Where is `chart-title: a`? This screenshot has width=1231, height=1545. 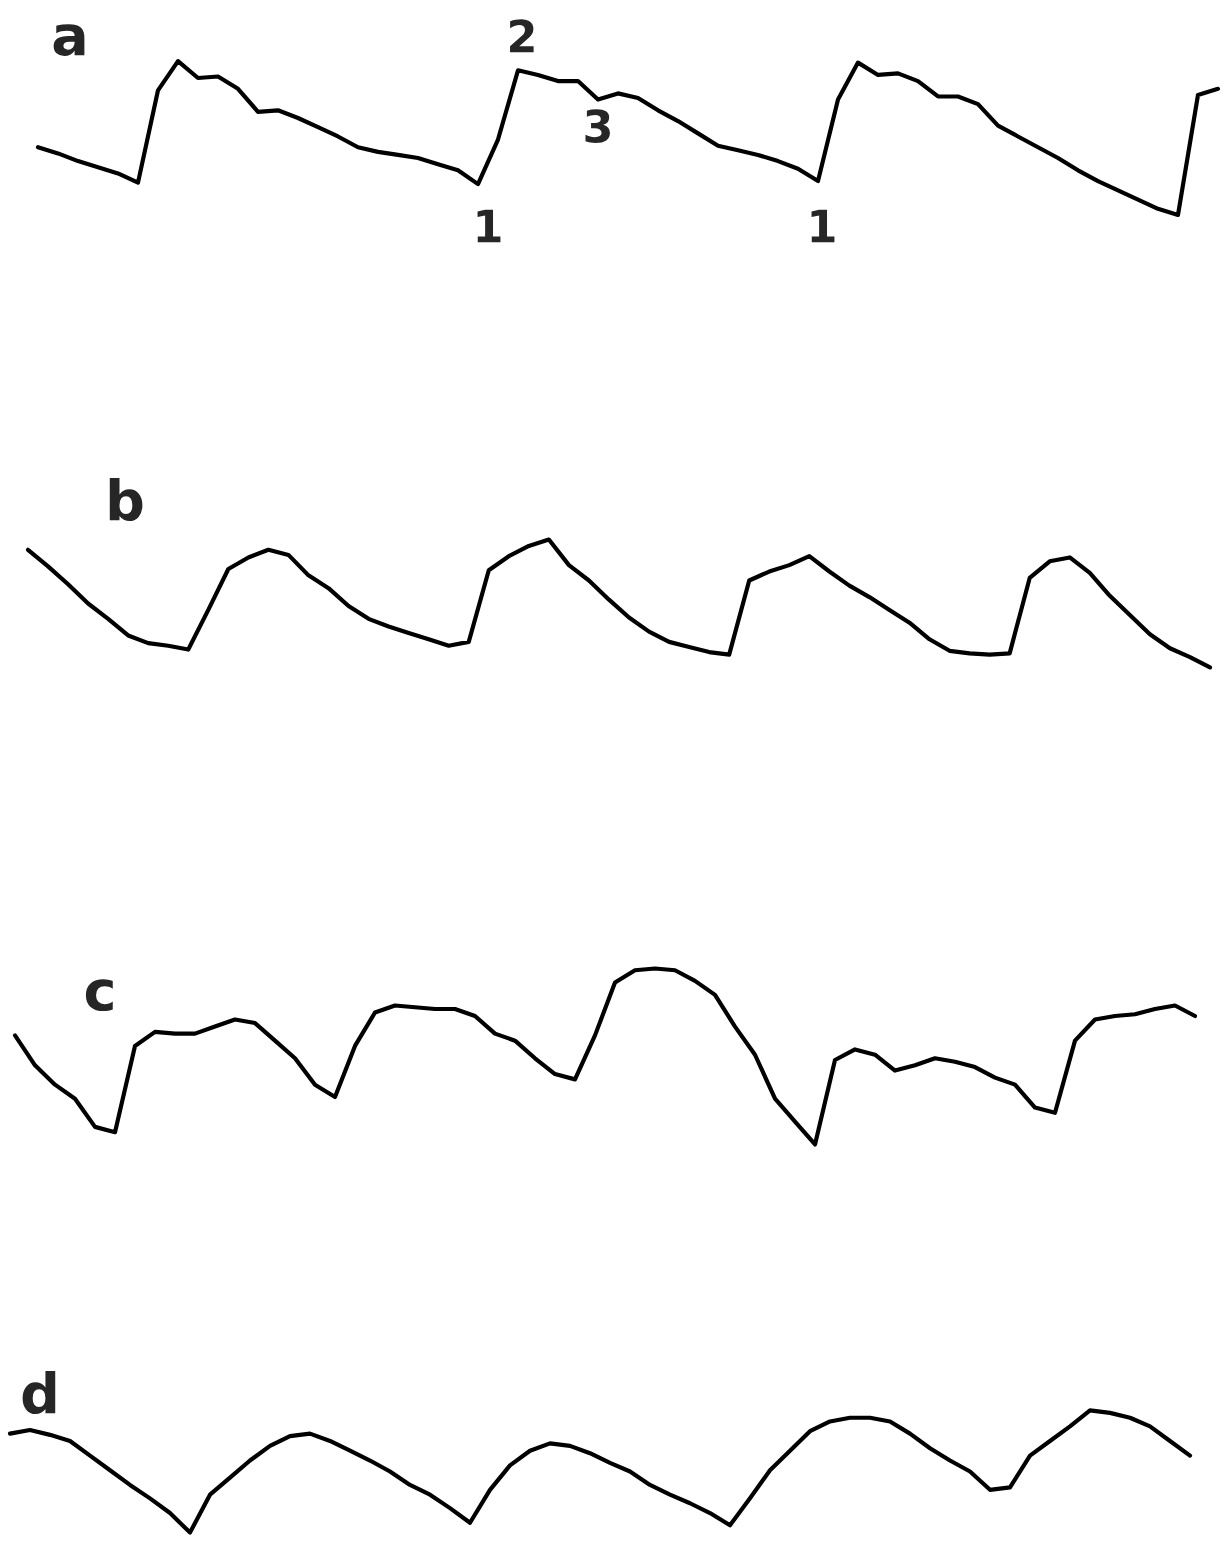 chart-title: a is located at coordinates (69, 40).